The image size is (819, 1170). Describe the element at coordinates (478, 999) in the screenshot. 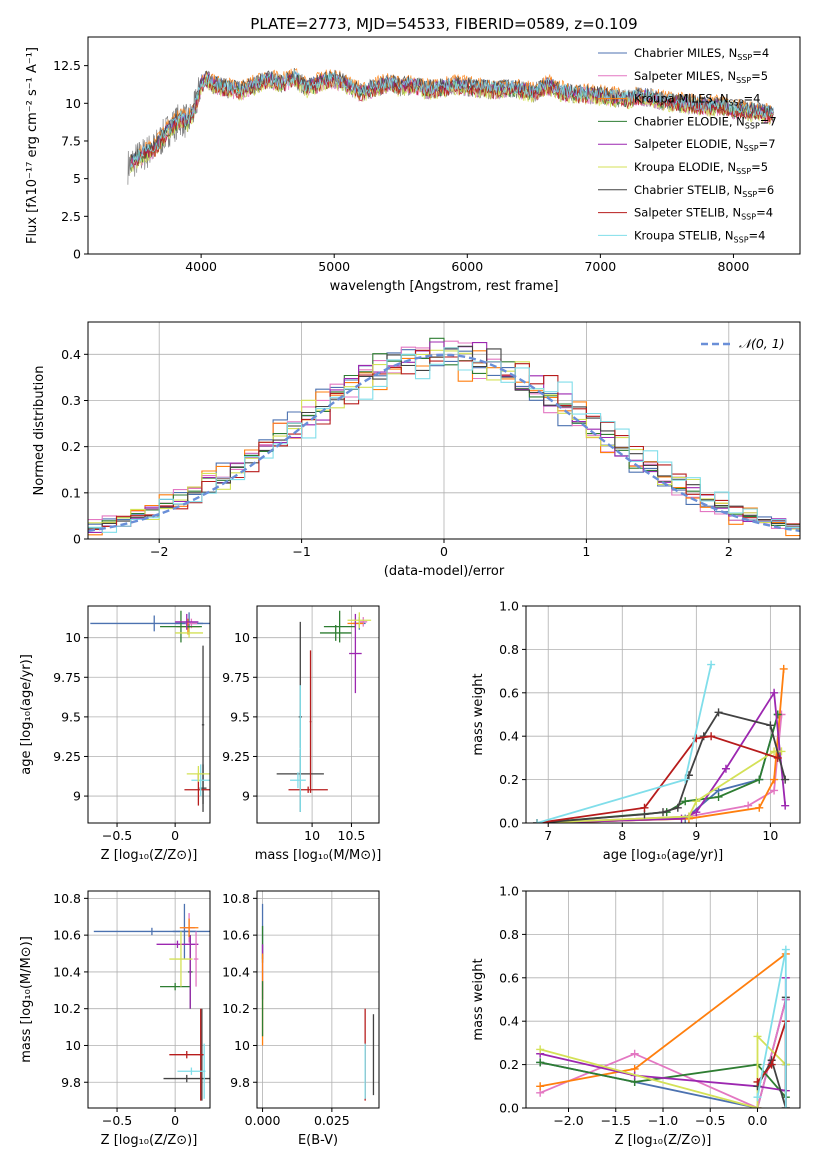

I see `y-axis-label: mass weight` at that location.